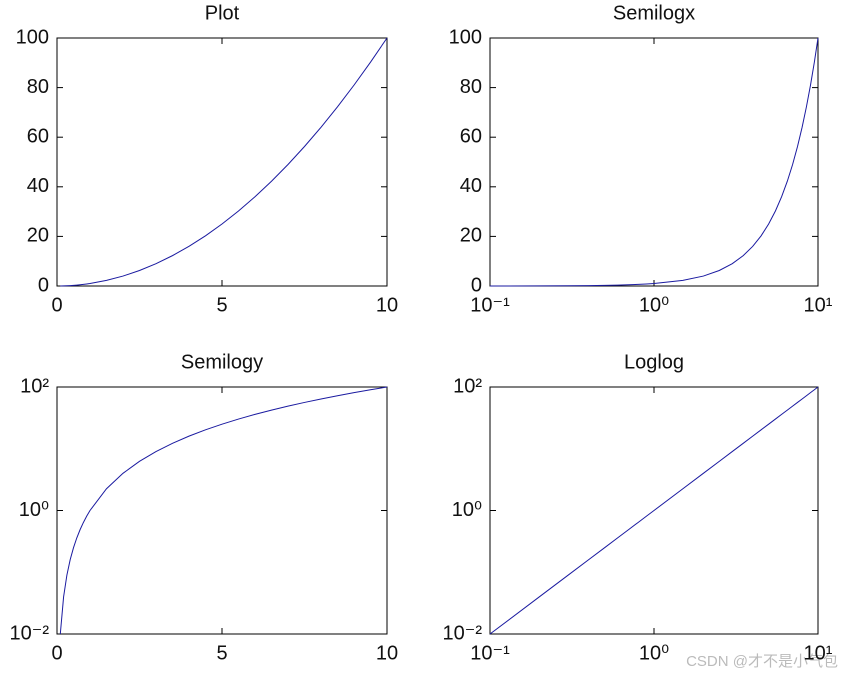 The height and width of the screenshot is (682, 845). What do you see at coordinates (654, 13) in the screenshot?
I see `chart-title: Semilogx` at bounding box center [654, 13].